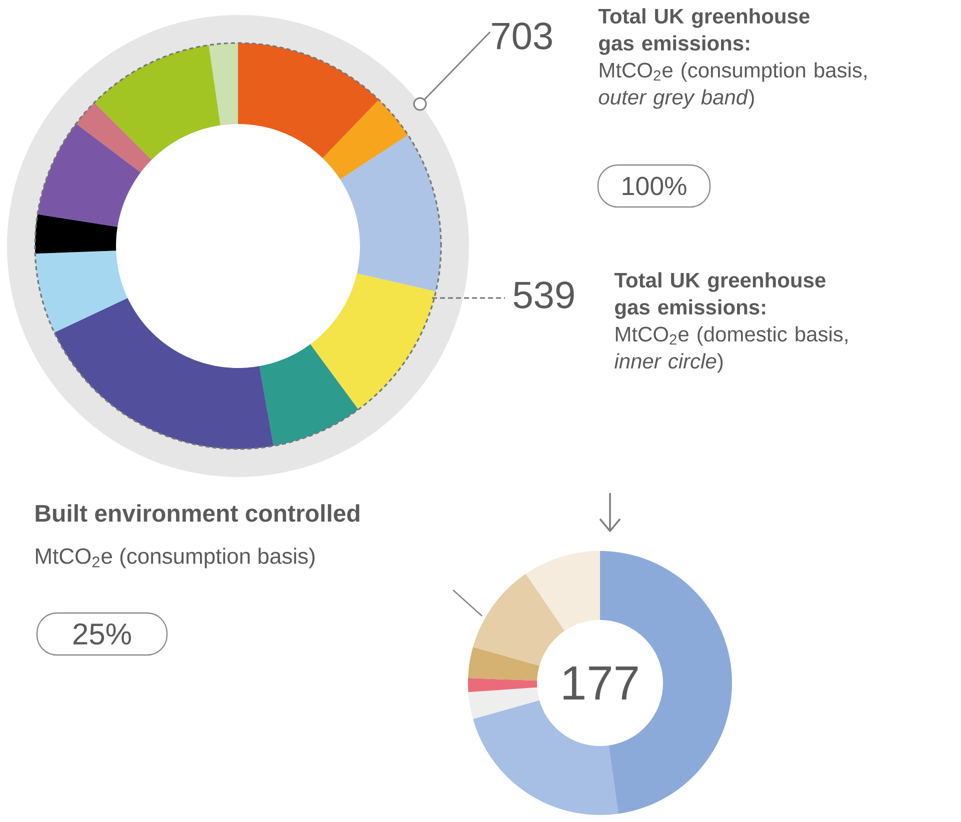 The image size is (961, 822). Describe the element at coordinates (175, 558) in the screenshot. I see `text: MtCO$_{2}$e (consumption basis)` at that location.